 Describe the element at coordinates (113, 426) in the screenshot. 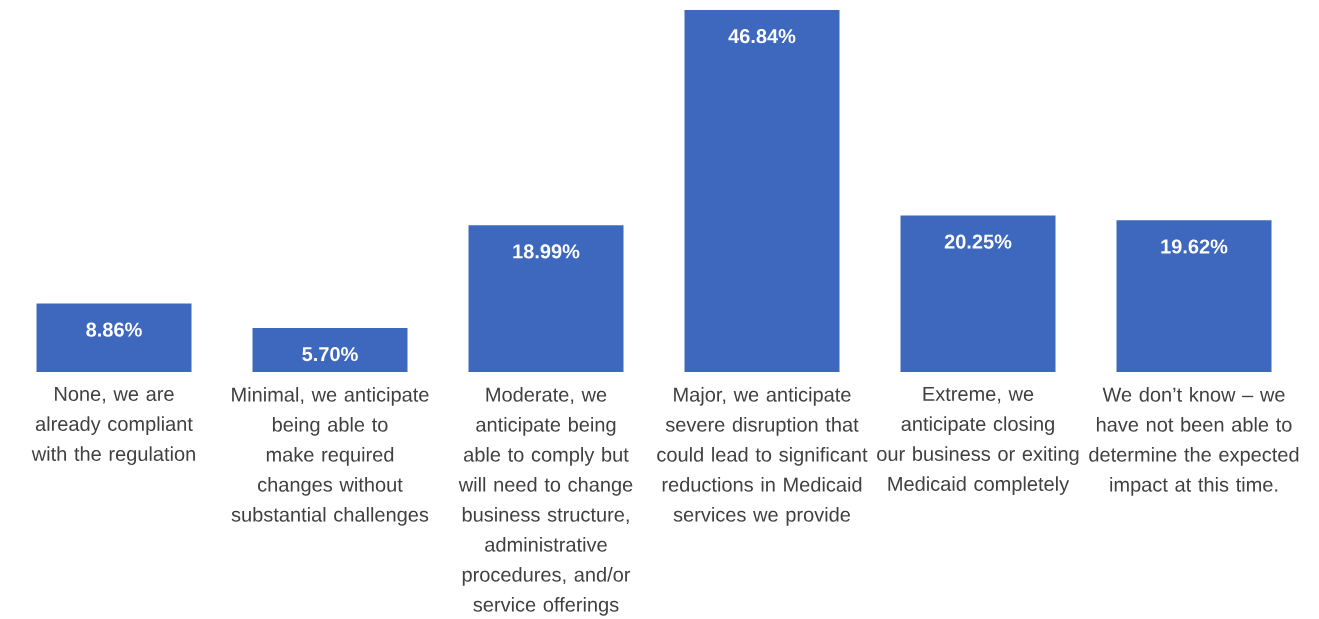

I see `x-tick-label: None, we are already compliant with the regulation` at that location.